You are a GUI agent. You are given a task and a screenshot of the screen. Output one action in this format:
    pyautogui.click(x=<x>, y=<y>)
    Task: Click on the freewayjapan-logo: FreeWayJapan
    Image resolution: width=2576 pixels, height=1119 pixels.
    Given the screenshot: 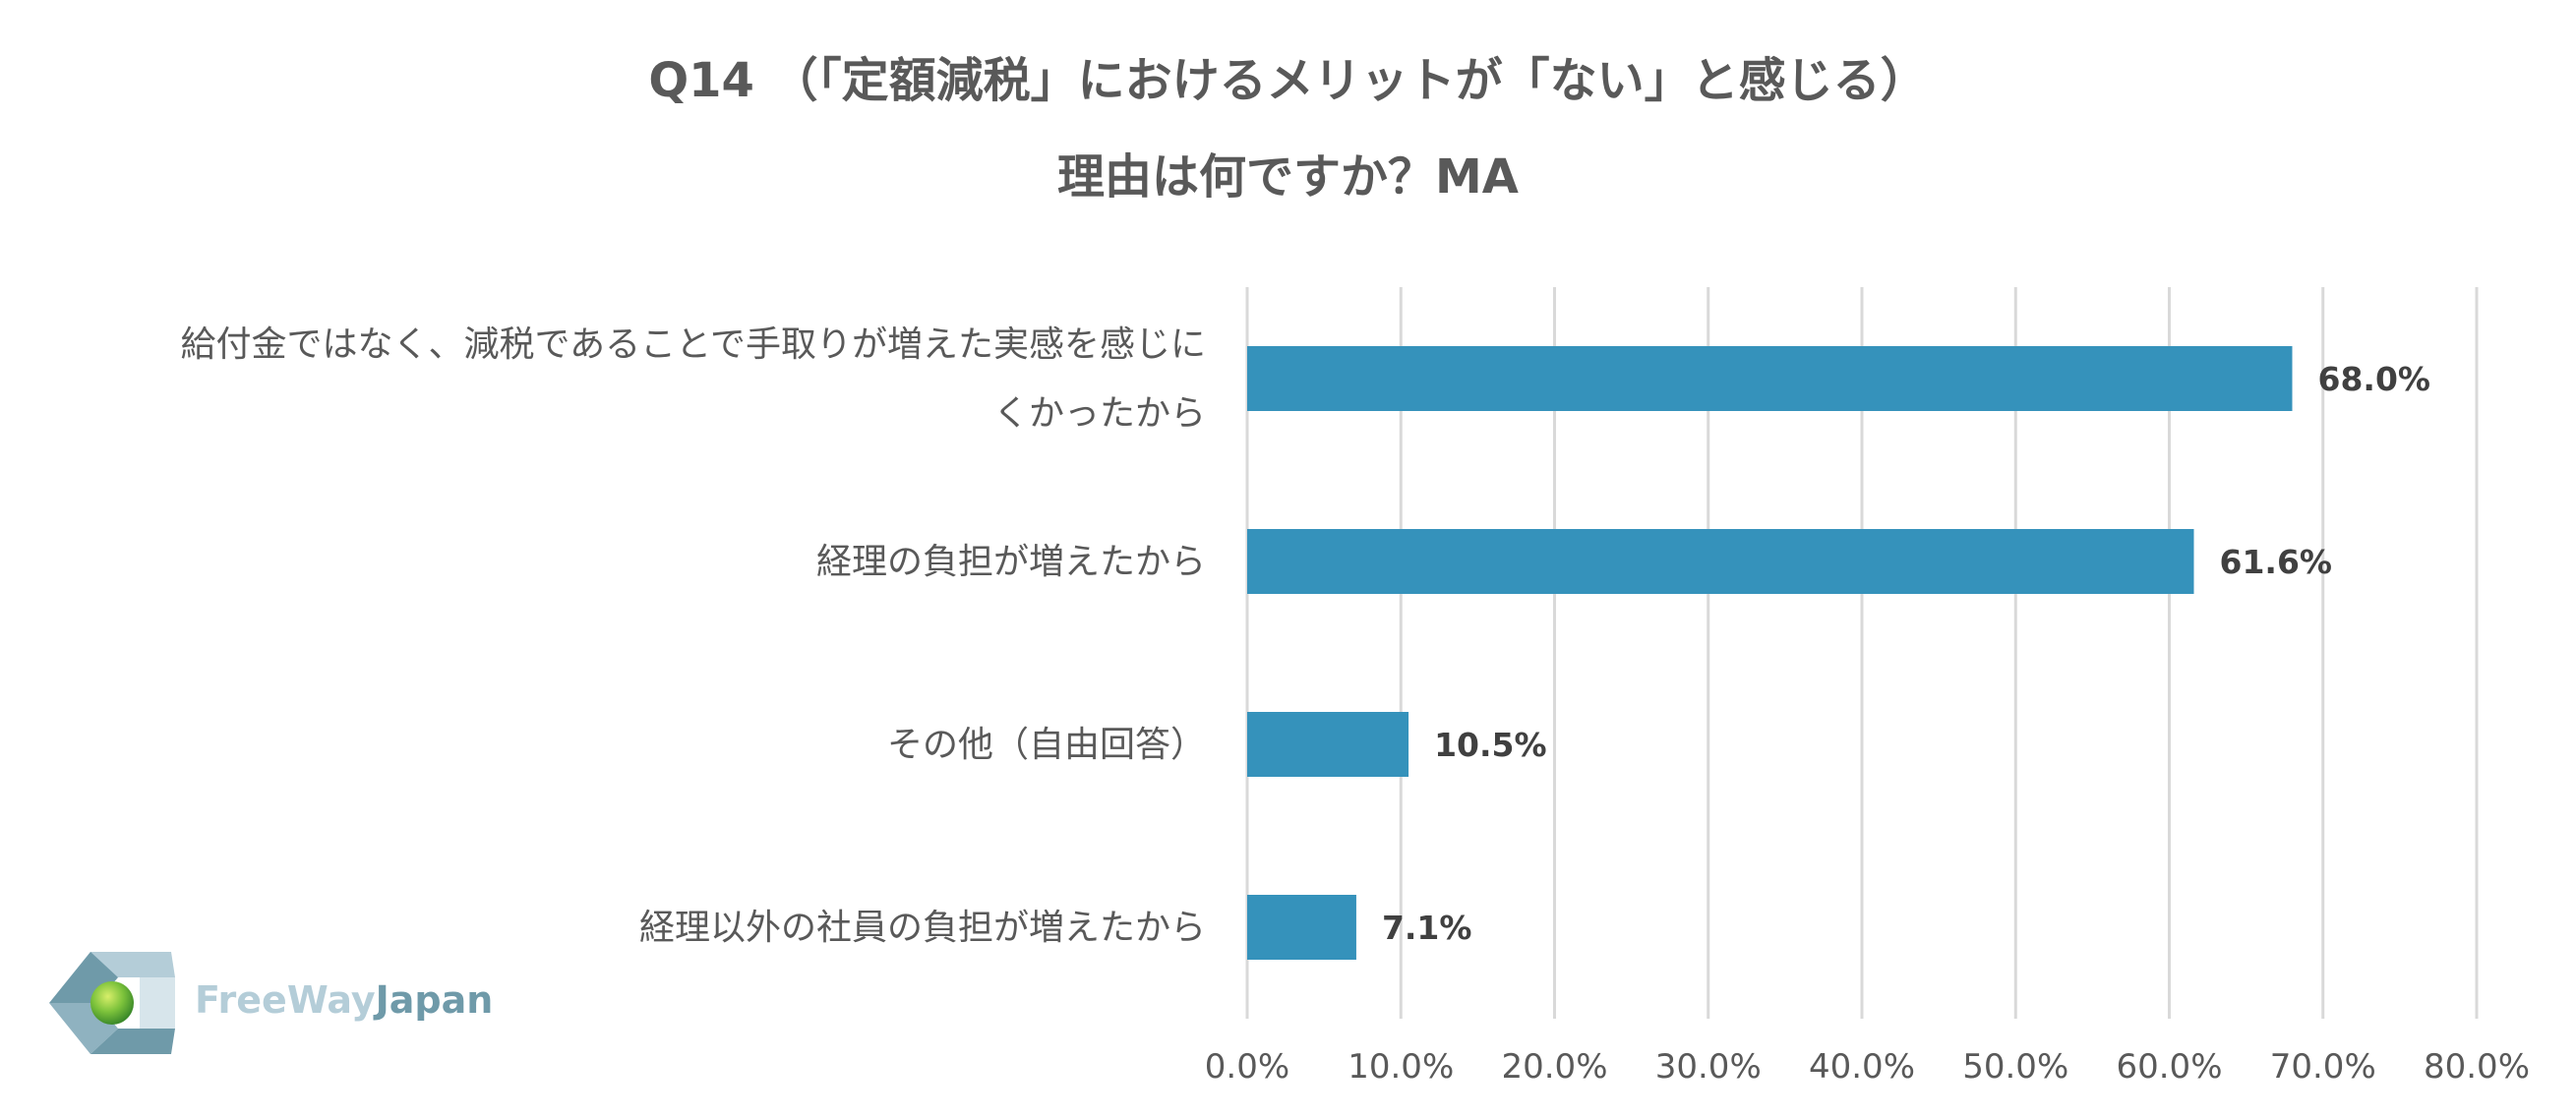 What is the action you would take?
    pyautogui.click(x=271, y=1006)
    